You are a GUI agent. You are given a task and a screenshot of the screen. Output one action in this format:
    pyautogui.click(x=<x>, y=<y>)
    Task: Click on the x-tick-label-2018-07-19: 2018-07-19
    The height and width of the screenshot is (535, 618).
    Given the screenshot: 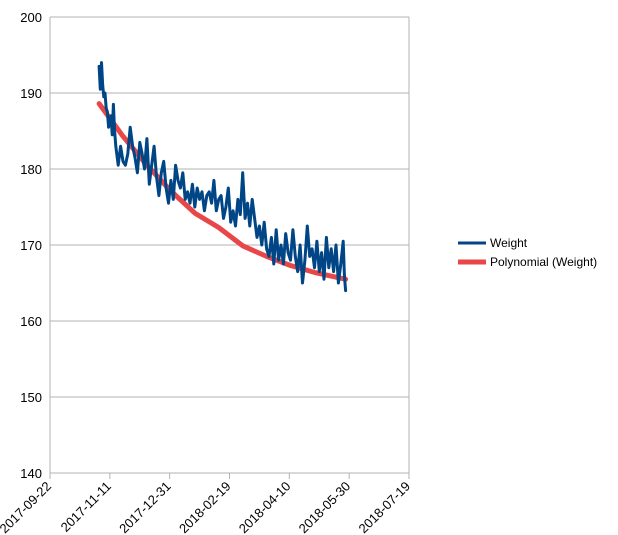 What is the action you would take?
    pyautogui.click(x=384, y=507)
    